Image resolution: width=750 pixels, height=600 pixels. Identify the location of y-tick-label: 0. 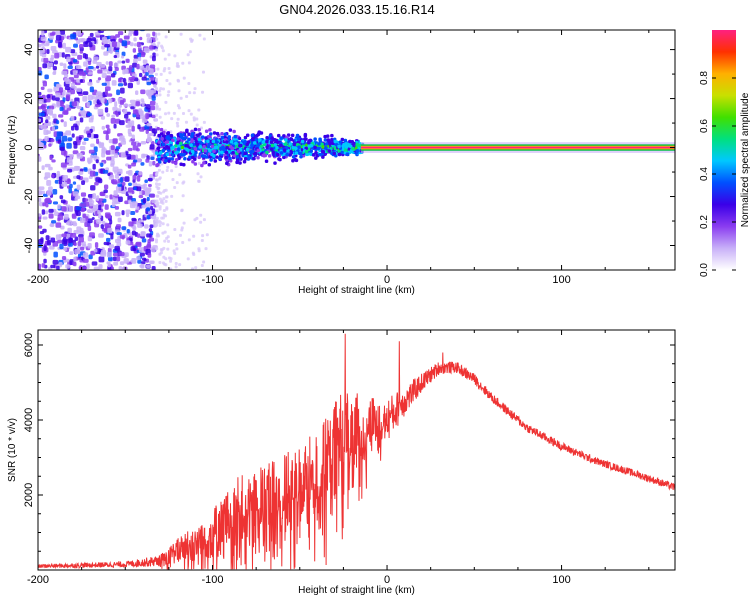
(29, 147).